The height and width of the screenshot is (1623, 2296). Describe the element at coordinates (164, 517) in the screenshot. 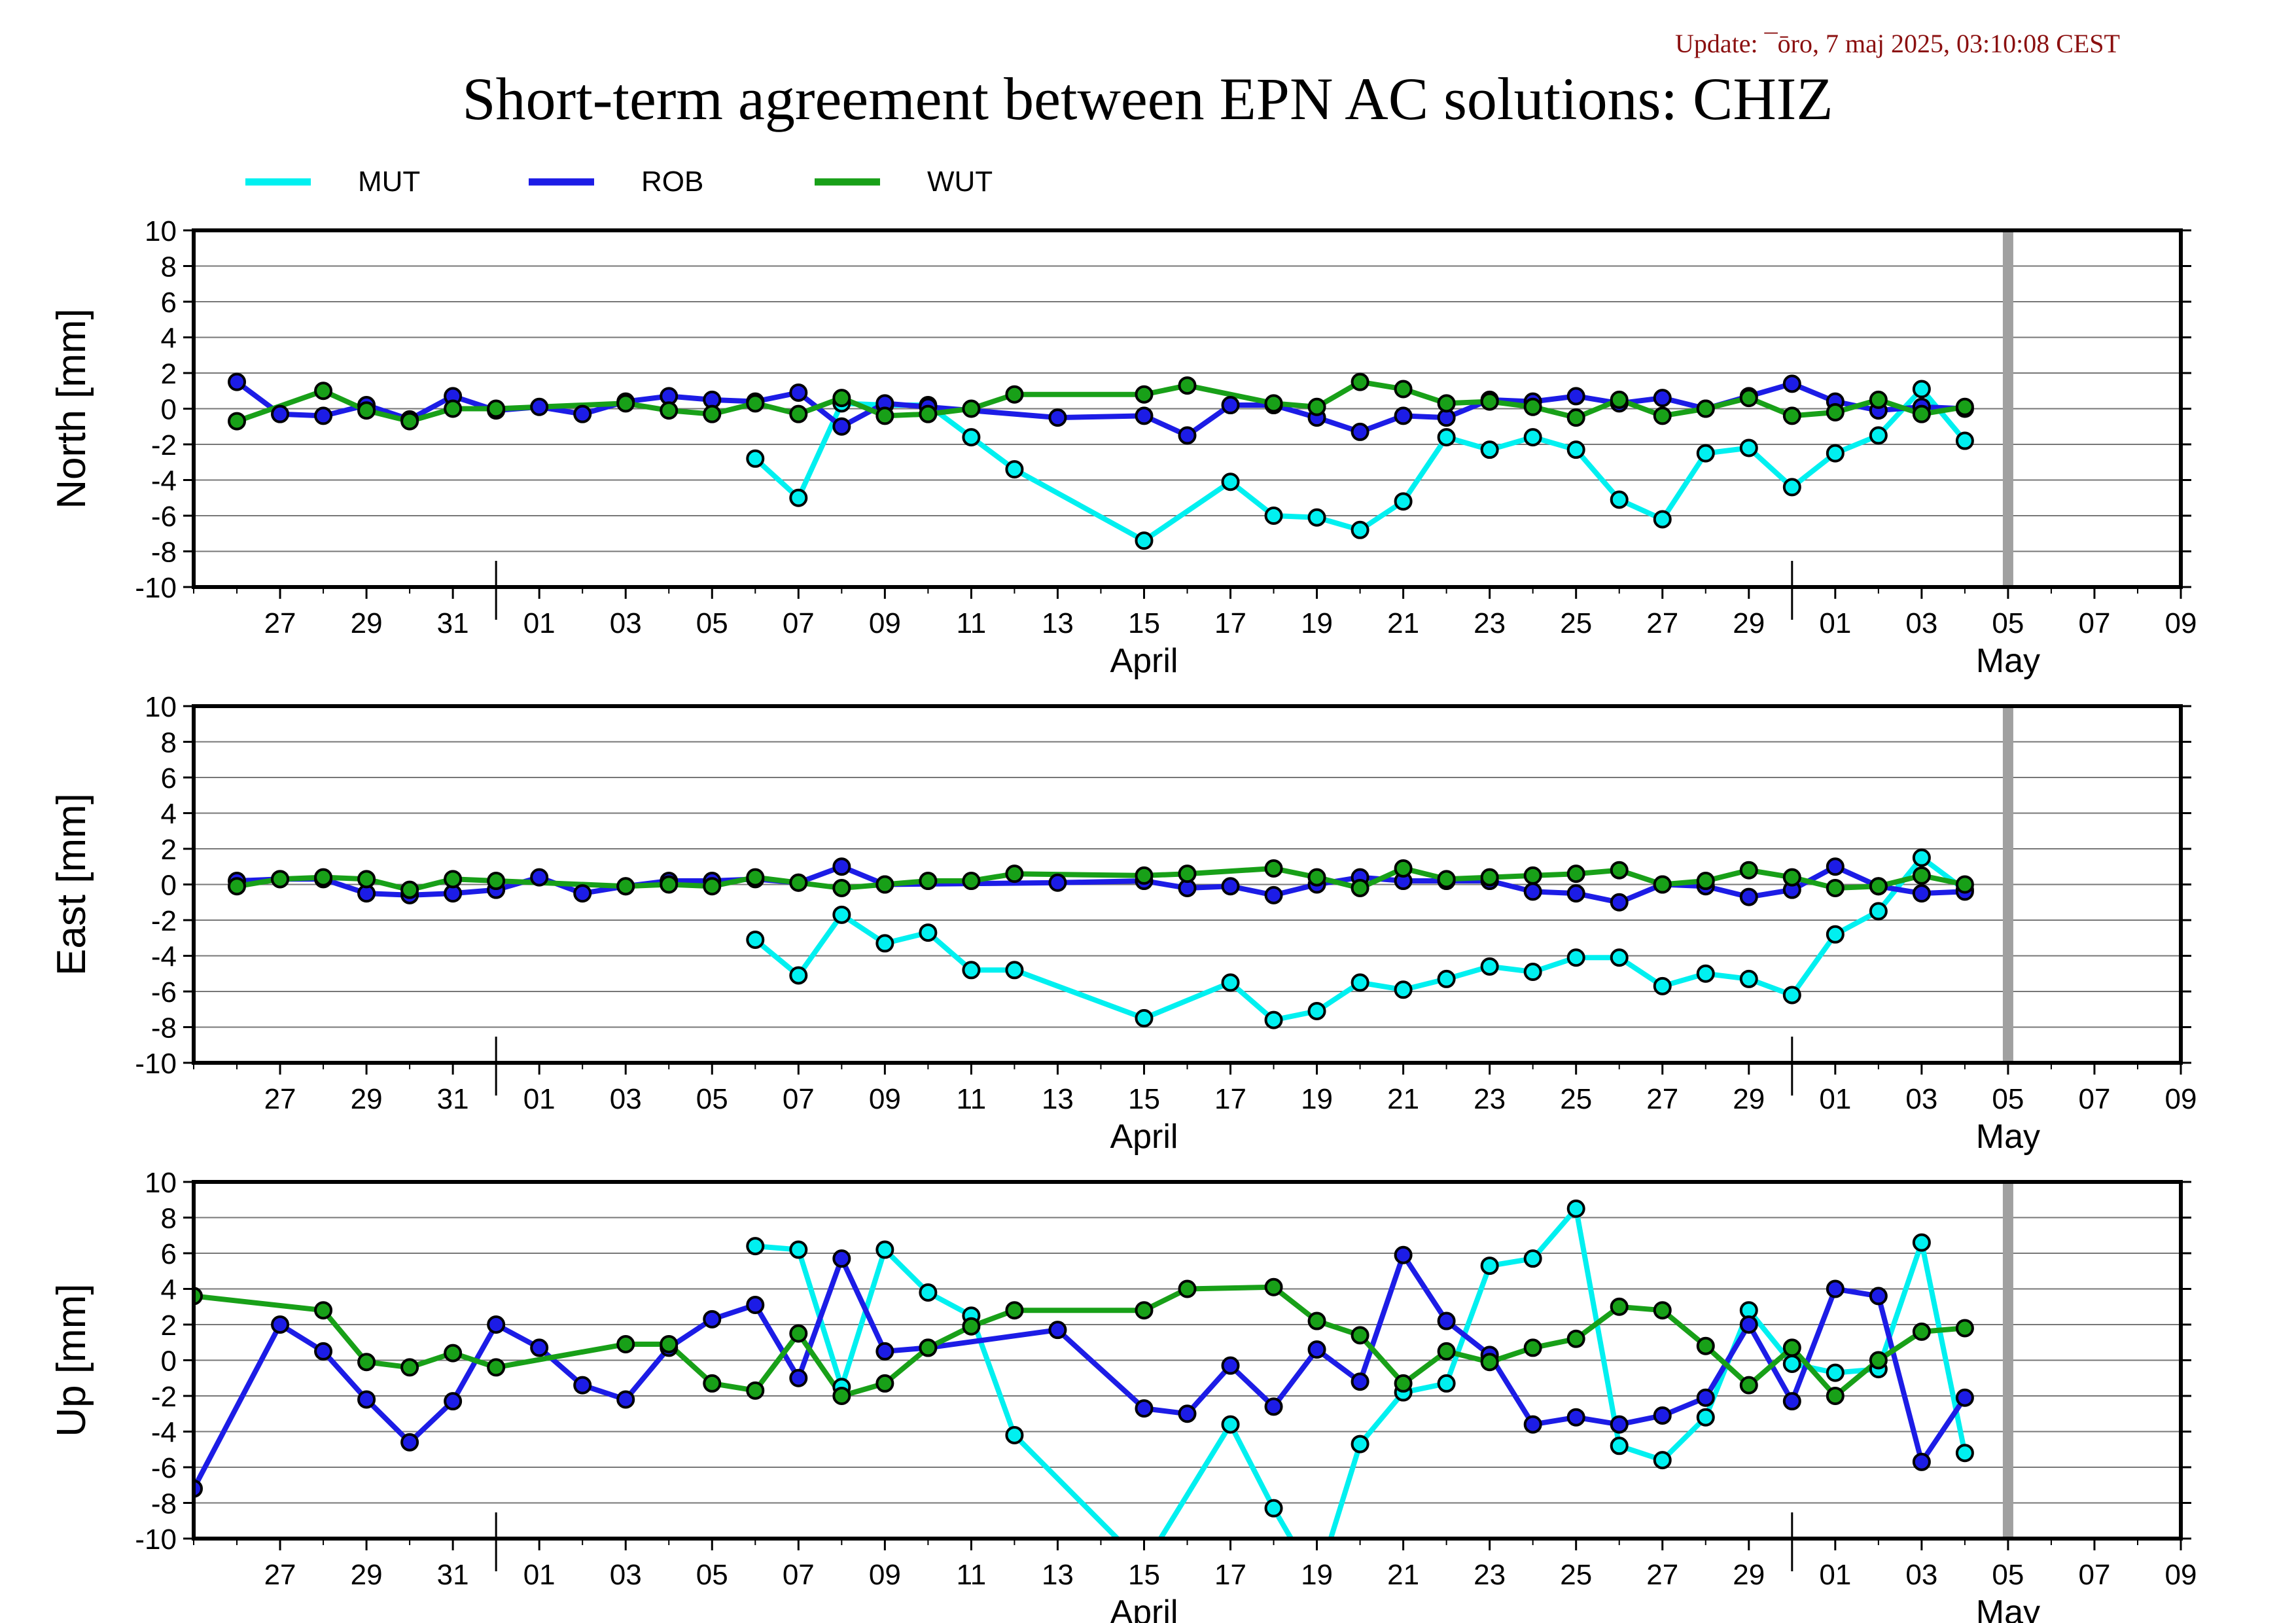

I see `tick-label-y: -6` at that location.